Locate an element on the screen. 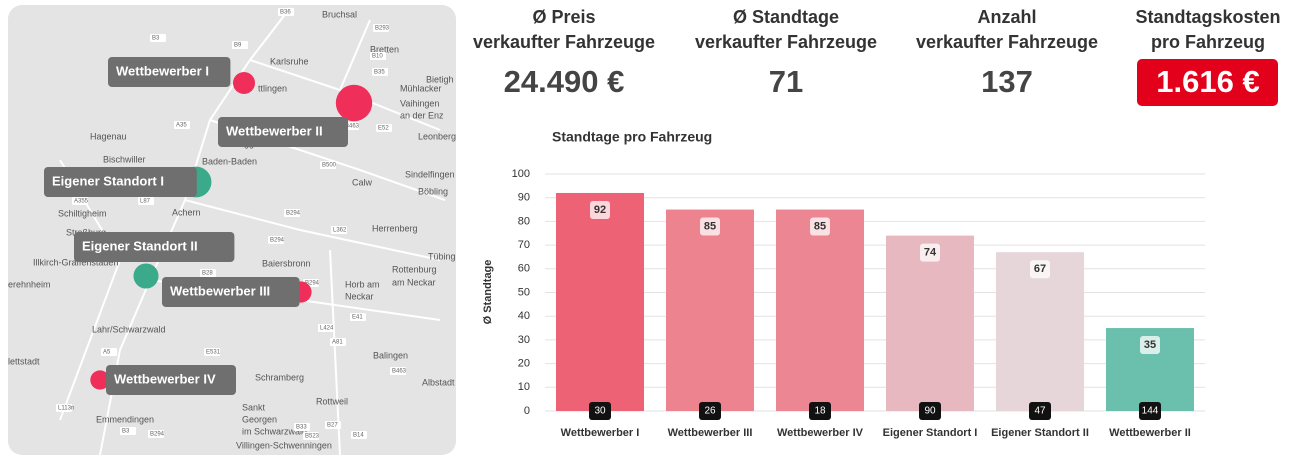 This screenshot has width=1292, height=459. road-label: B523 is located at coordinates (312, 437).